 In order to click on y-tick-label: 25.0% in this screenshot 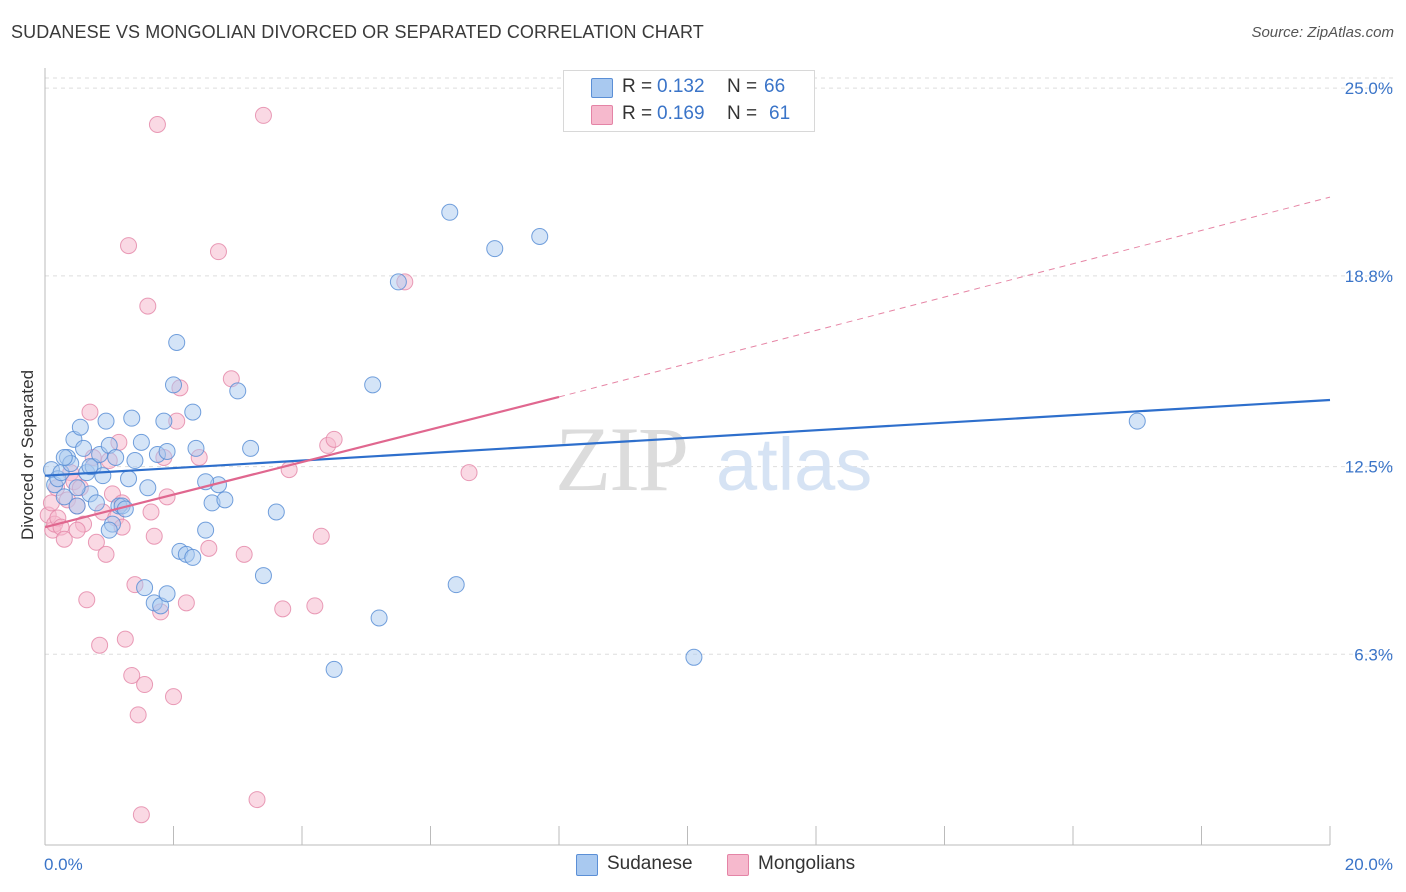, I will do `click(1369, 88)`.